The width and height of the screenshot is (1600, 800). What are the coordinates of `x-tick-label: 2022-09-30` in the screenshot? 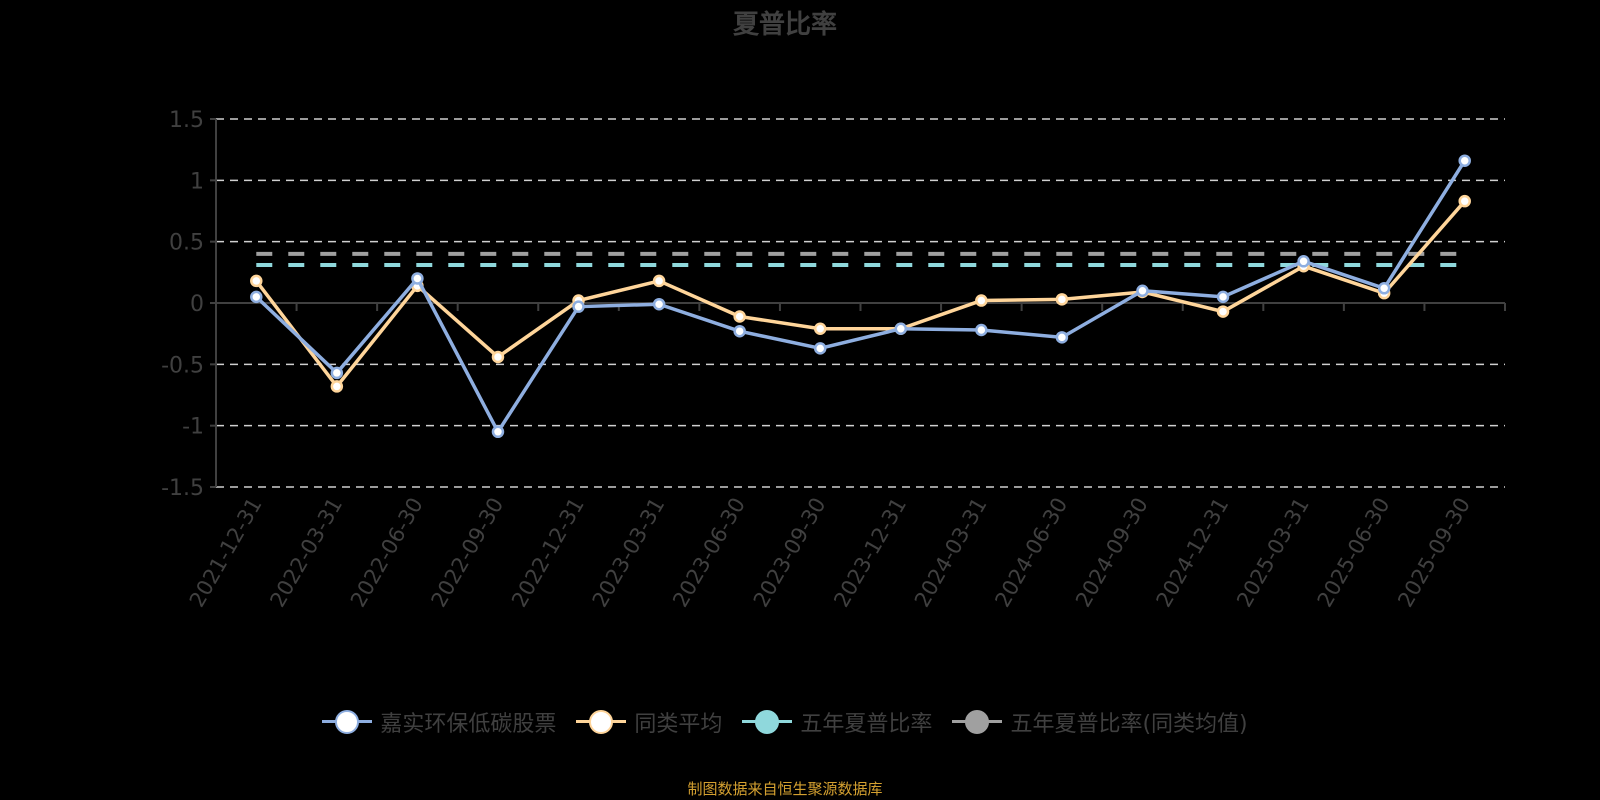 It's located at (467, 553).